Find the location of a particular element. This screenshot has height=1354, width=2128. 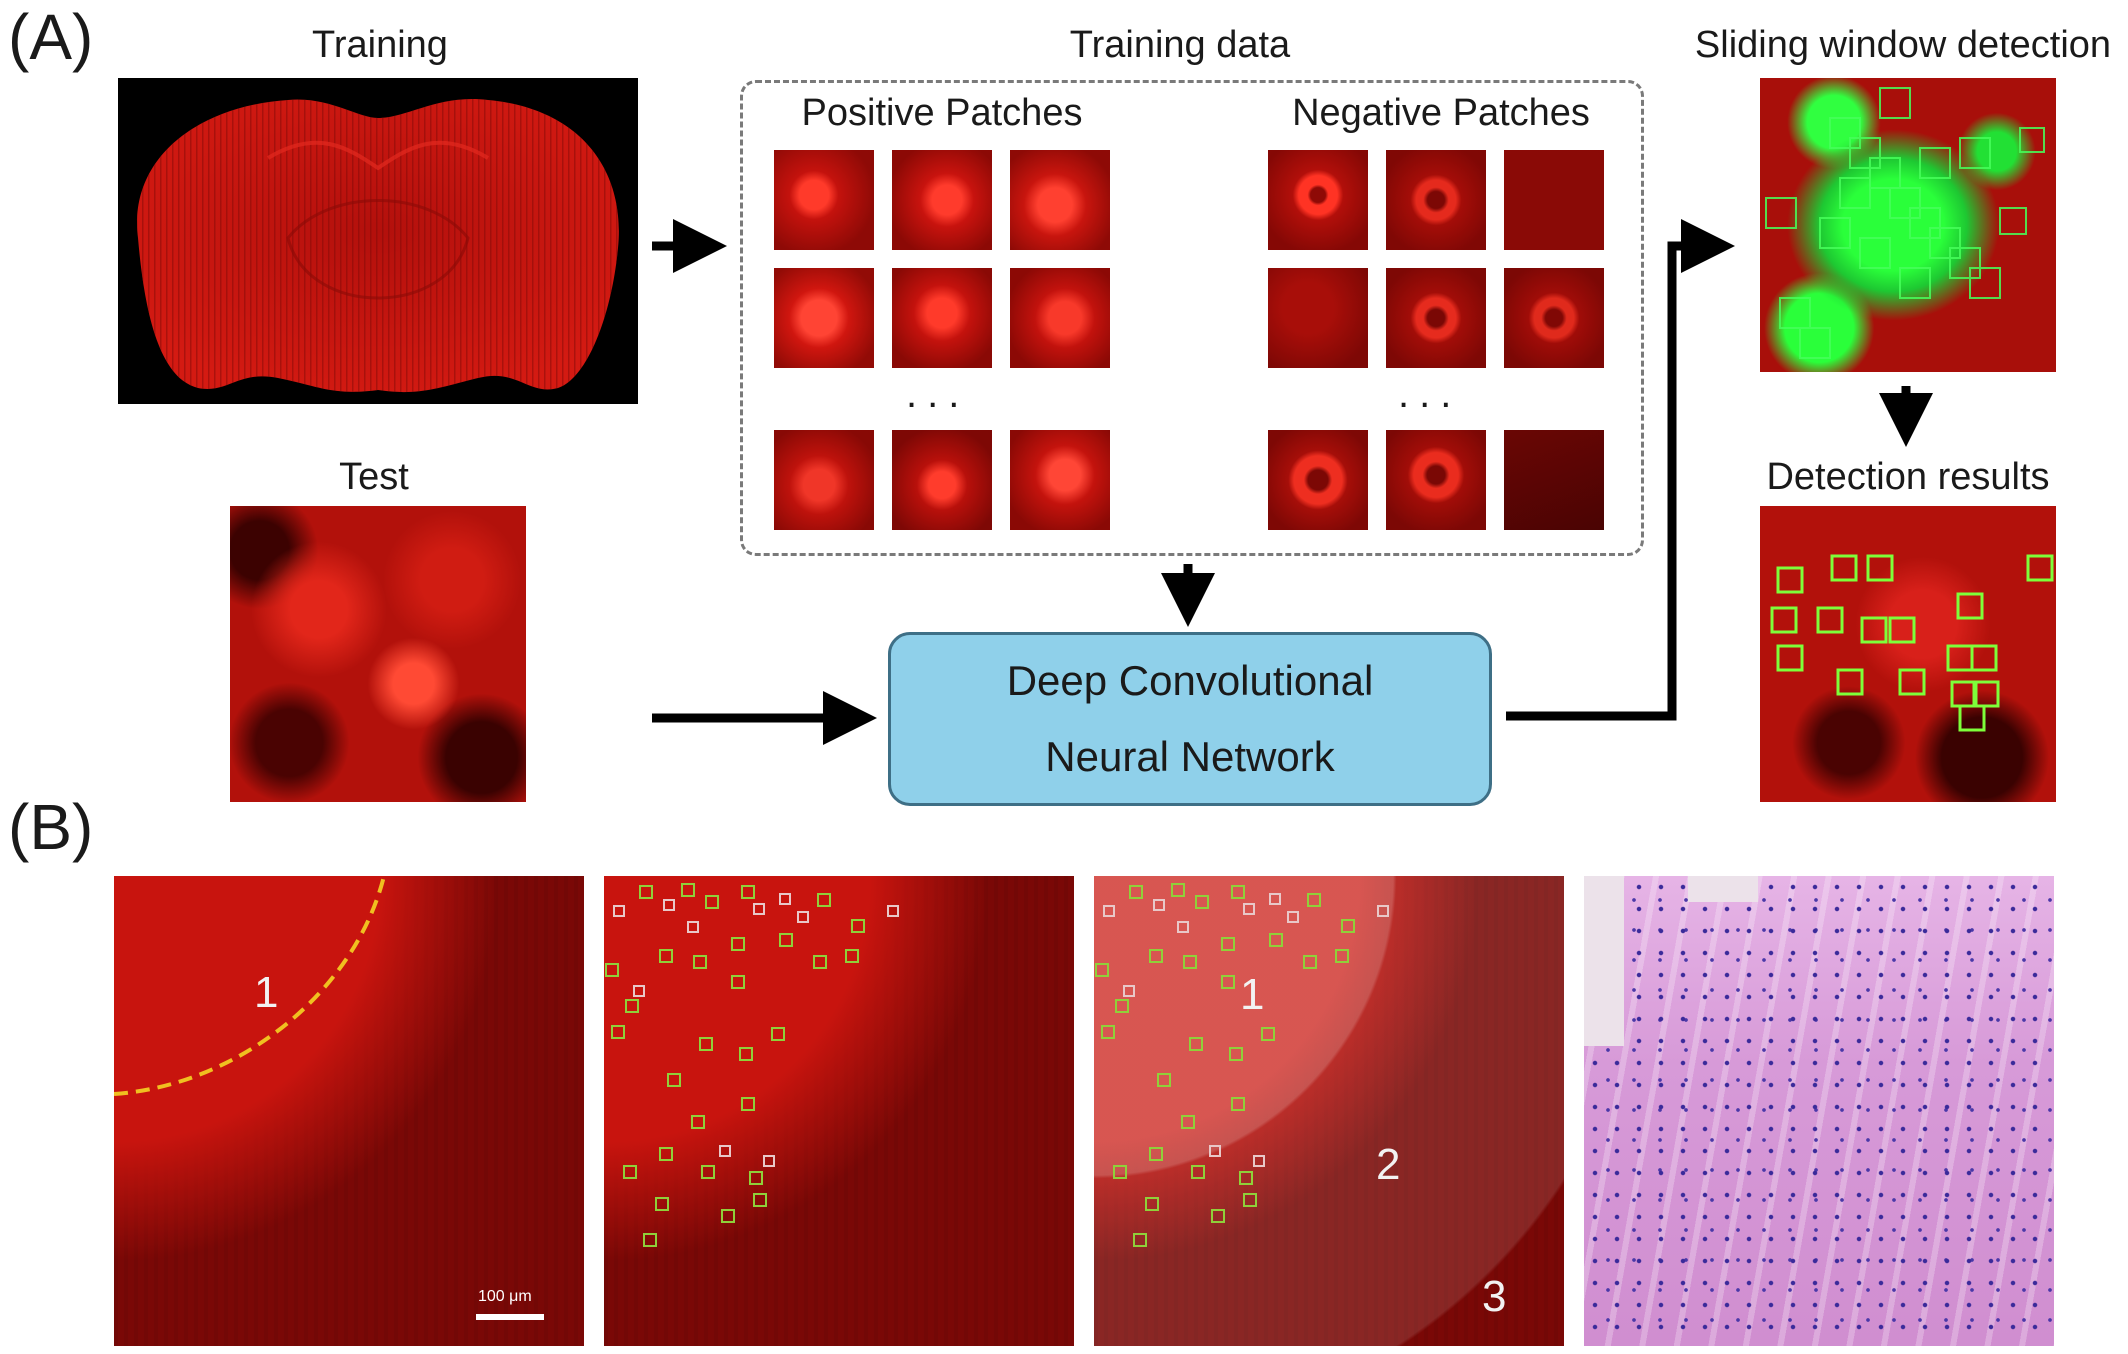

panel-b-letter: (B) is located at coordinates (51, 827).